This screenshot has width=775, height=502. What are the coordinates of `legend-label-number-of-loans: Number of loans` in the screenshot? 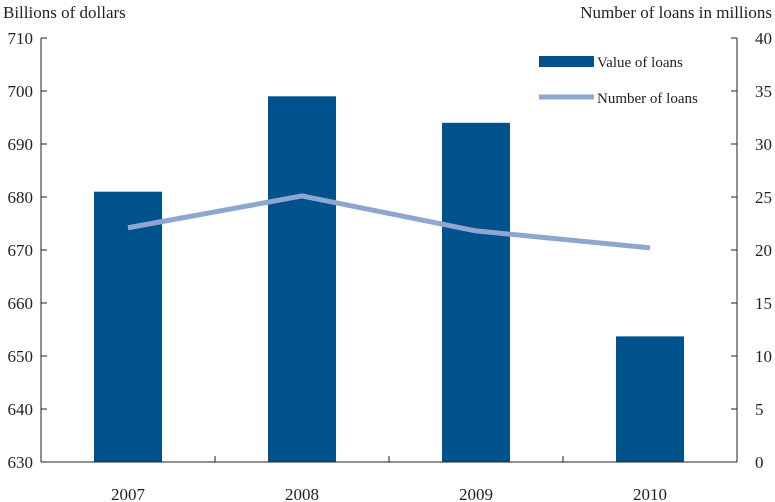 It's located at (647, 99).